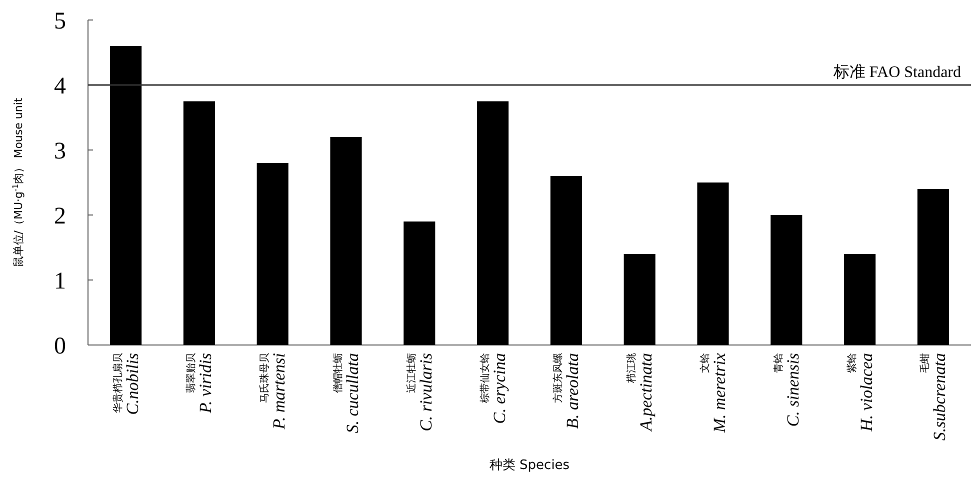 The height and width of the screenshot is (477, 979). Describe the element at coordinates (200, 383) in the screenshot. I see `x-tick-label: 翡翠贻贝 P. viridis` at that location.